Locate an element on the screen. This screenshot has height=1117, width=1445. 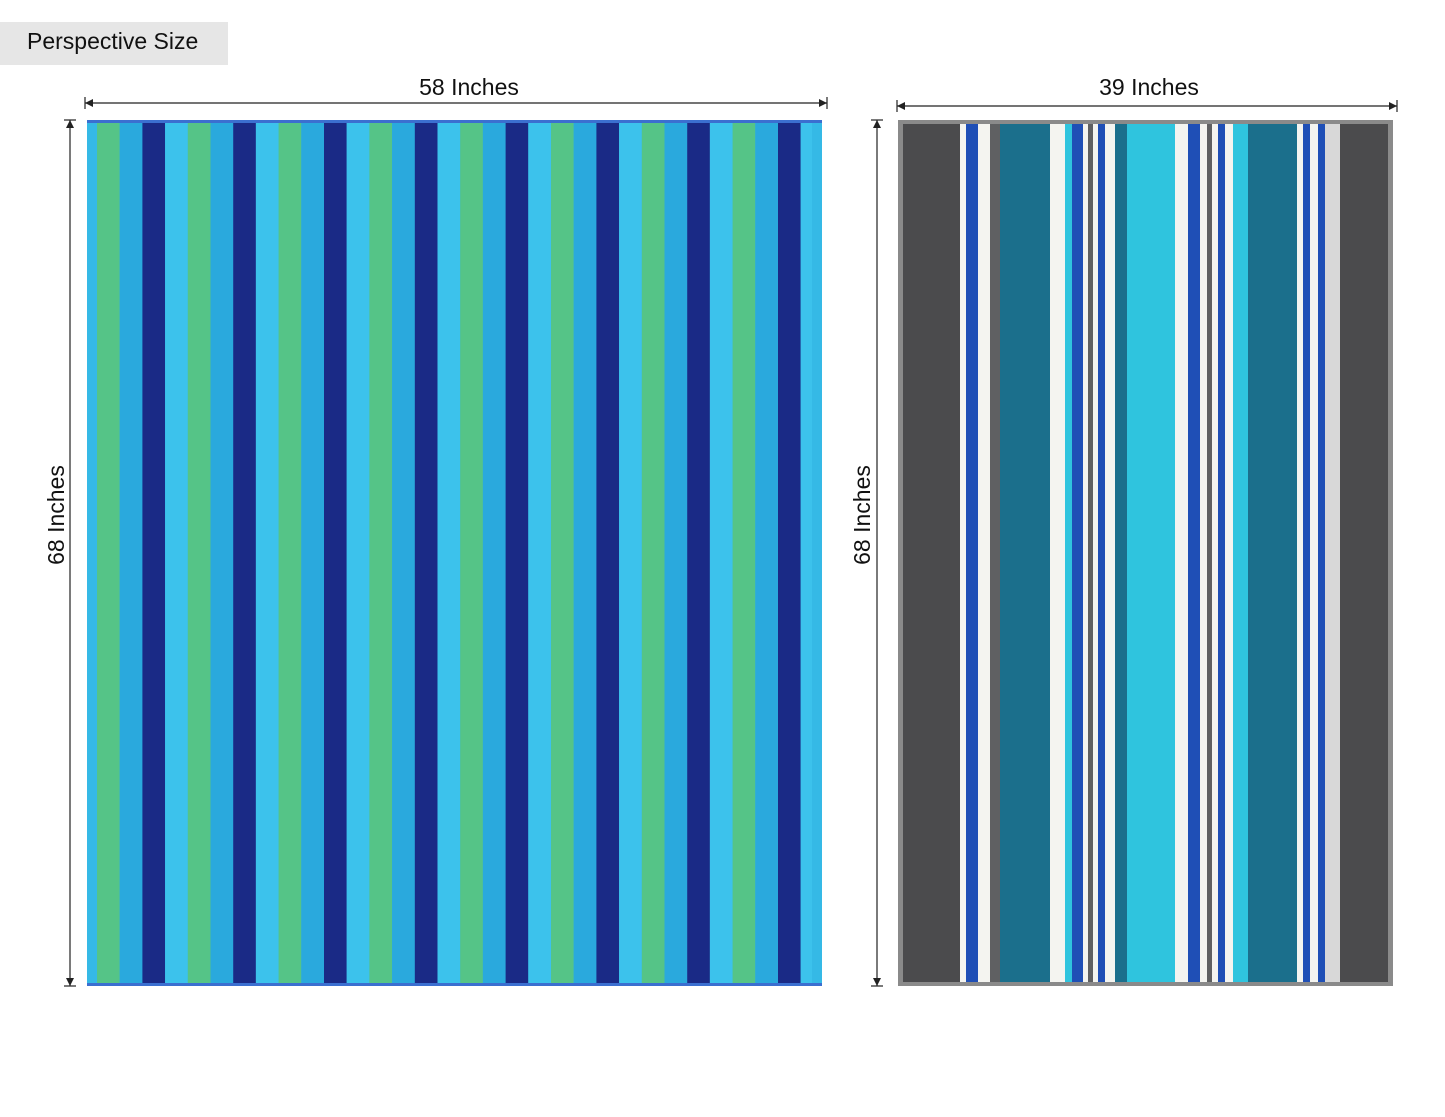
badge-box is located at coordinates (114, 43).